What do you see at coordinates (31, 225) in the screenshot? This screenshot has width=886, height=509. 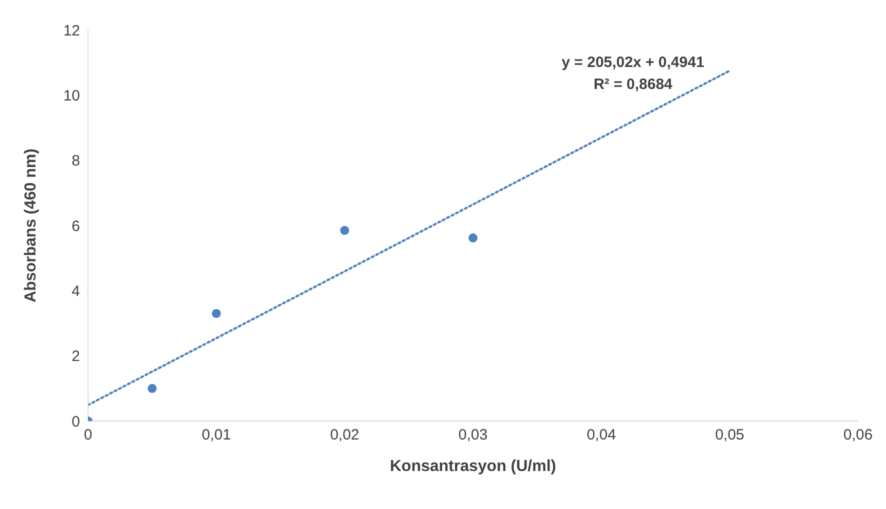 I see `y-axis-title: Absorbans (460 nm)` at bounding box center [31, 225].